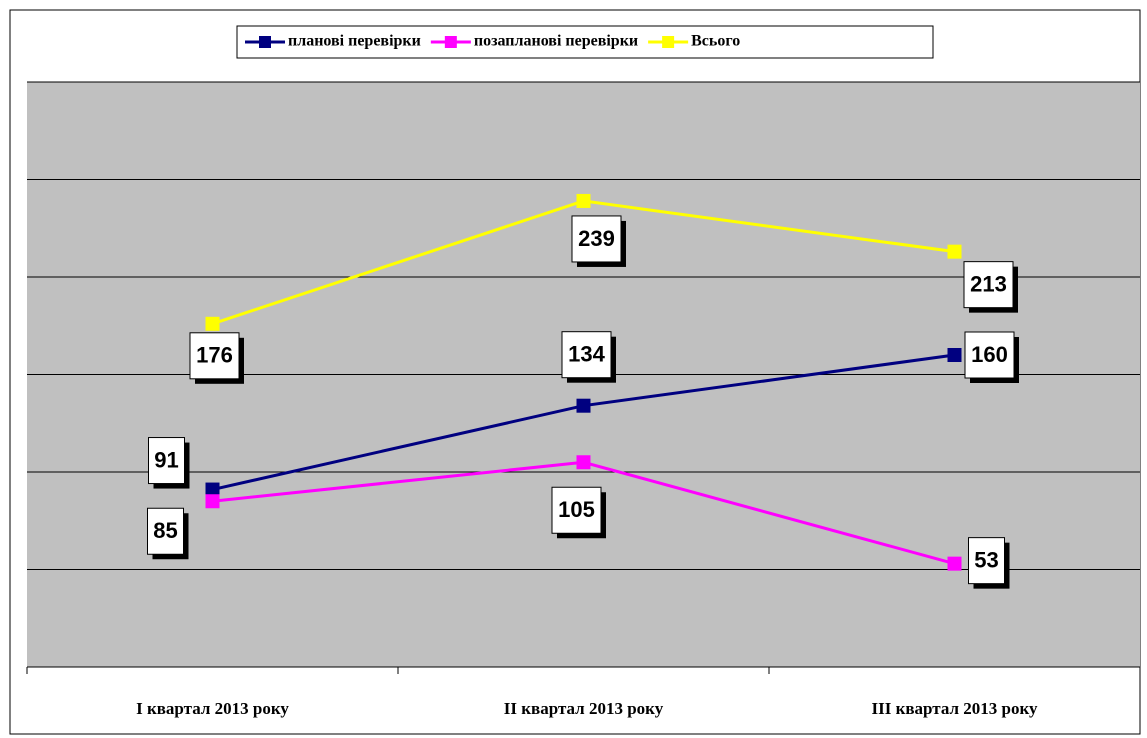 This screenshot has width=1147, height=738. What do you see at coordinates (715, 41) in the screenshot?
I see `legend-label: Всього` at bounding box center [715, 41].